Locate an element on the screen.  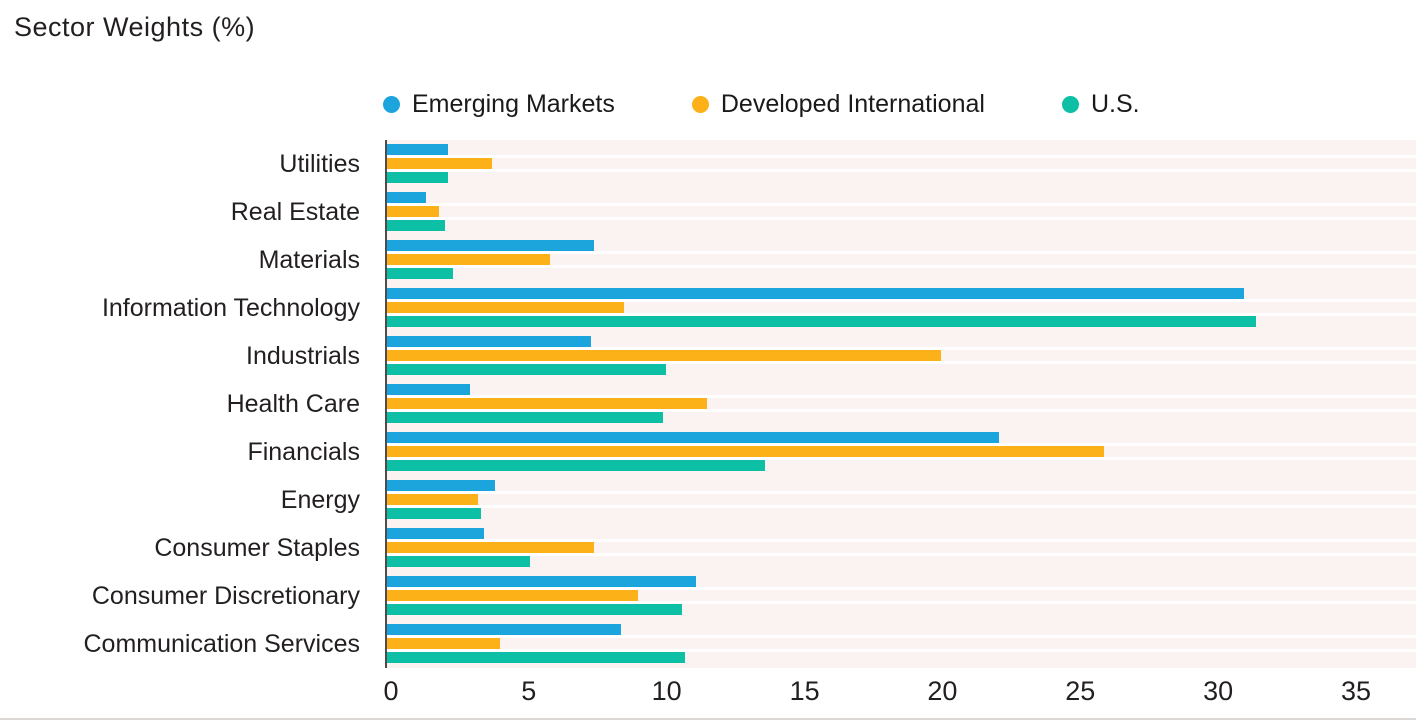
category-label-information-technology: Information Technology is located at coordinates (230, 307).